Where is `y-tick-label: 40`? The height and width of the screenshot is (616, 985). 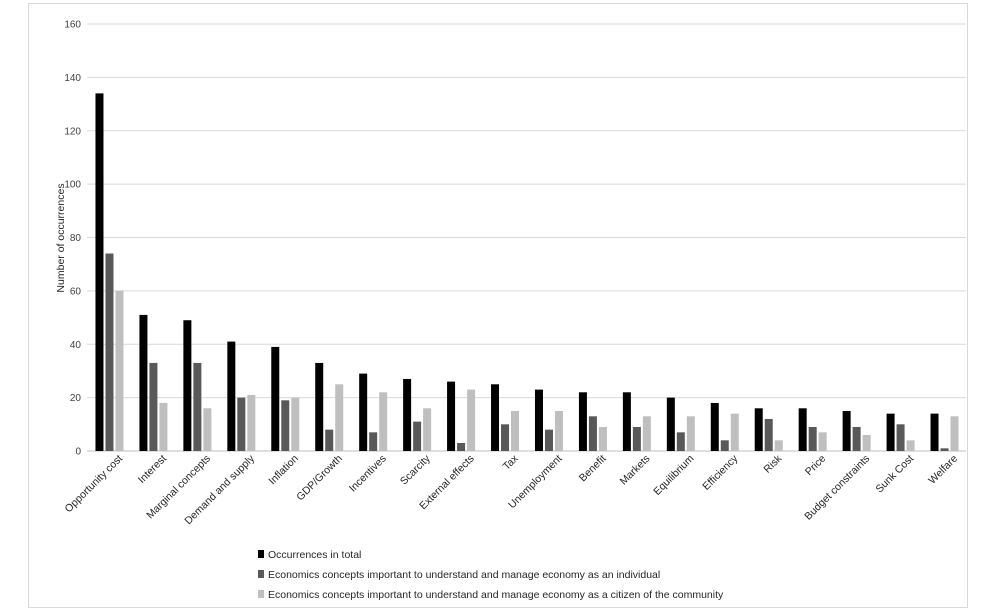 y-tick-label: 40 is located at coordinates (76, 345).